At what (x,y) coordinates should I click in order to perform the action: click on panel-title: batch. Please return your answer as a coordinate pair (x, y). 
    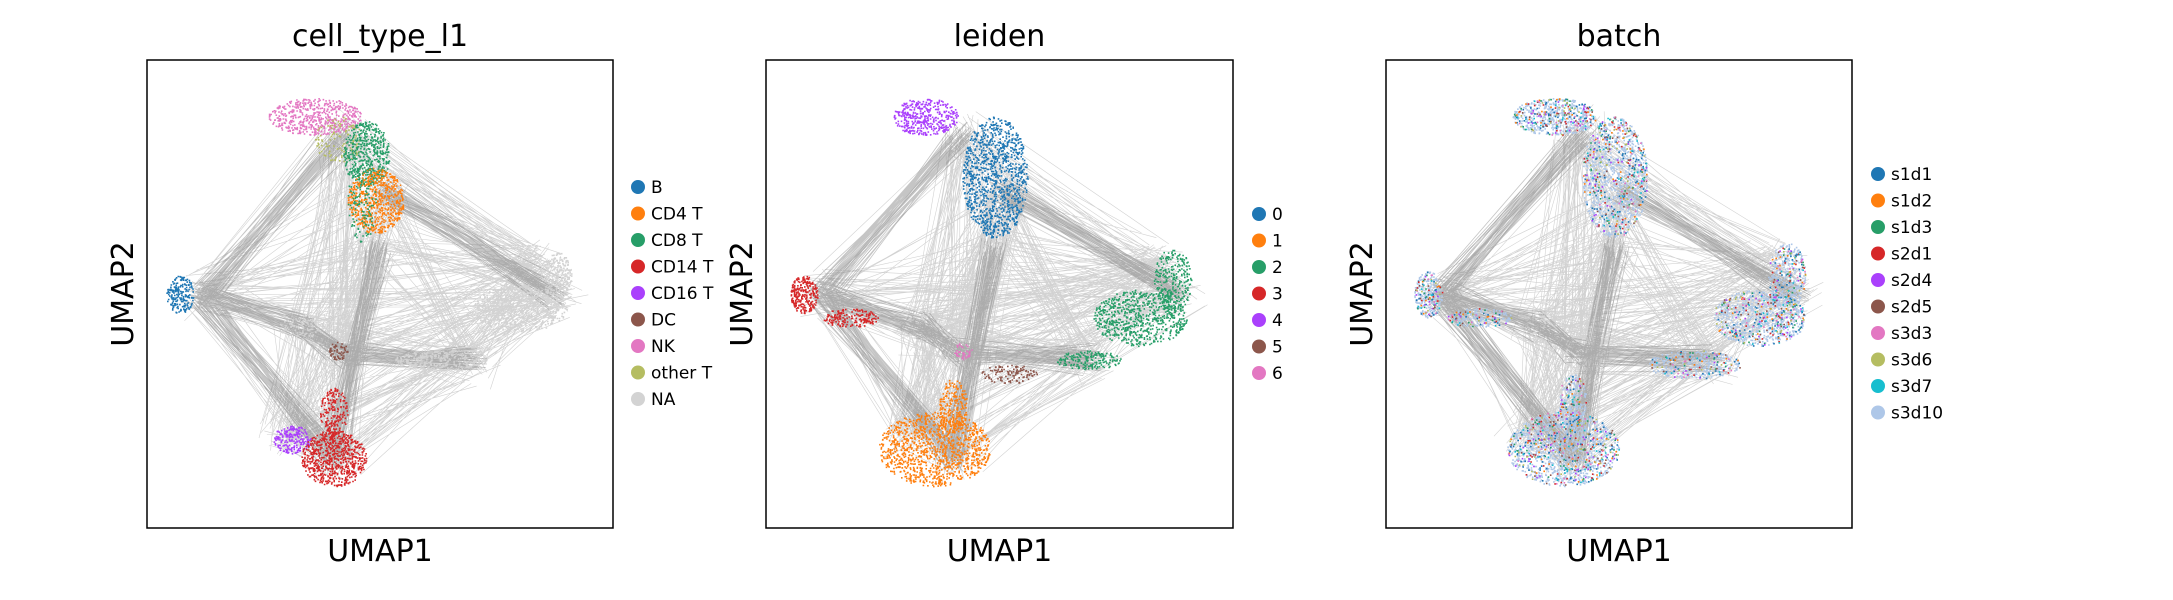
    Looking at the image, I should click on (1619, 36).